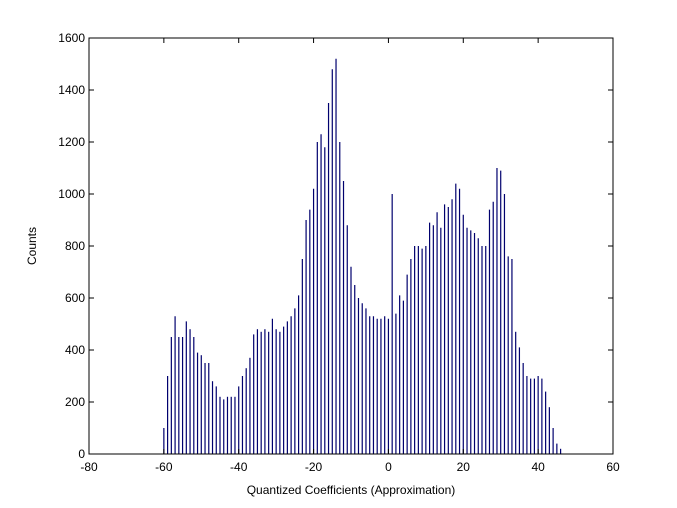 Image resolution: width=677 pixels, height=508 pixels. Describe the element at coordinates (538, 467) in the screenshot. I see `x-tick-label: 40` at that location.